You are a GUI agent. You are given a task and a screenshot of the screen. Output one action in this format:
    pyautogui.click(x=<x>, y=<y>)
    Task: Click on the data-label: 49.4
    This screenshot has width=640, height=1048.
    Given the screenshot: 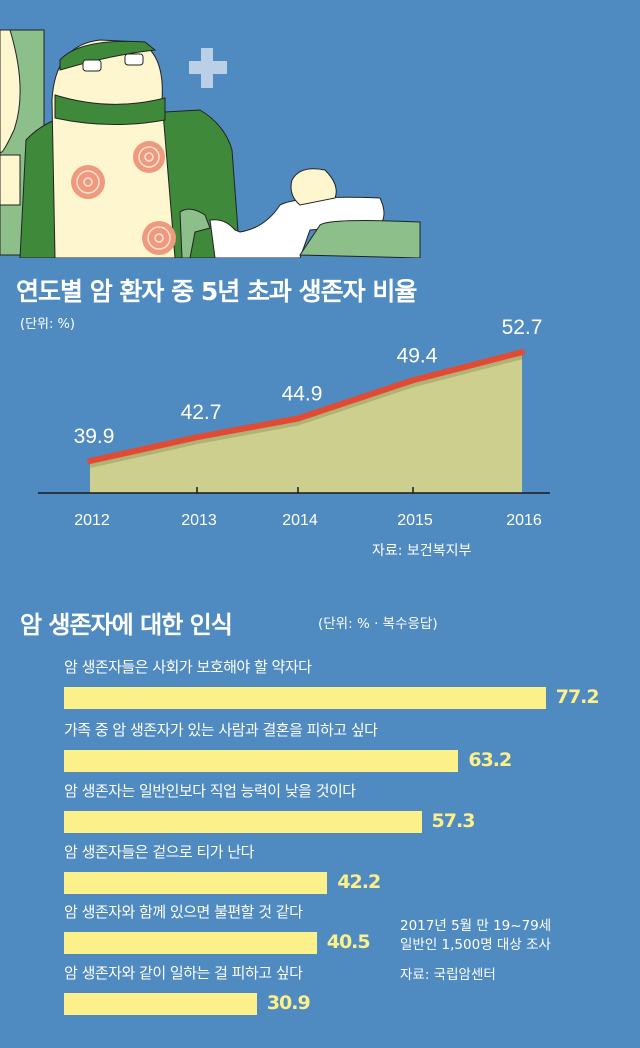 What is the action you would take?
    pyautogui.click(x=417, y=355)
    